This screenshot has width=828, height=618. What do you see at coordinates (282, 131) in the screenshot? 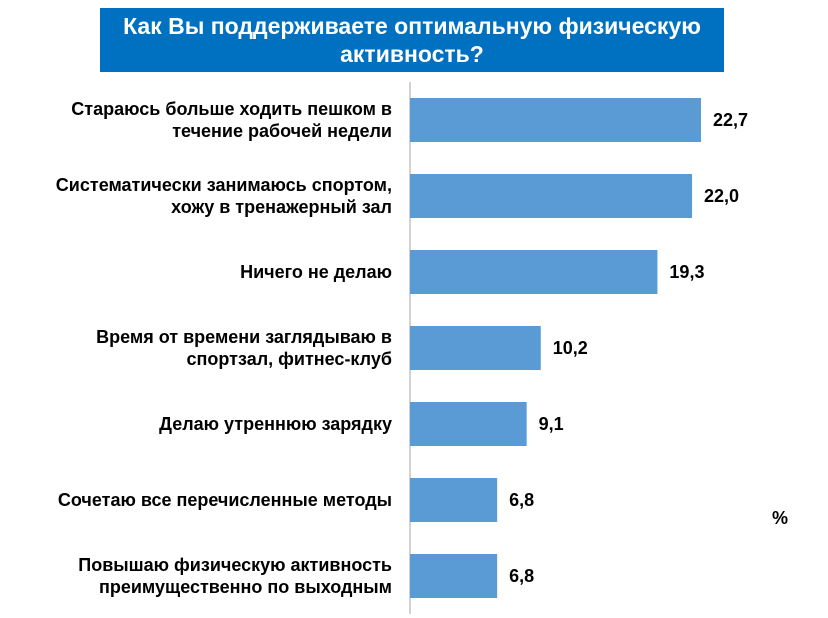
I see `category-label: течение рабочей недели` at bounding box center [282, 131].